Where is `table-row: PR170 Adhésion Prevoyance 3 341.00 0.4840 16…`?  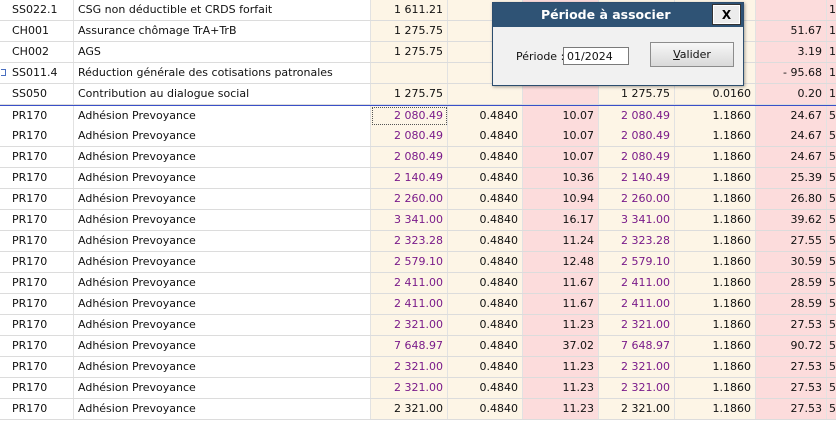
table-row: PR170 Adhésion Prevoyance 3 341.00 0.4840 16… is located at coordinates (418, 220).